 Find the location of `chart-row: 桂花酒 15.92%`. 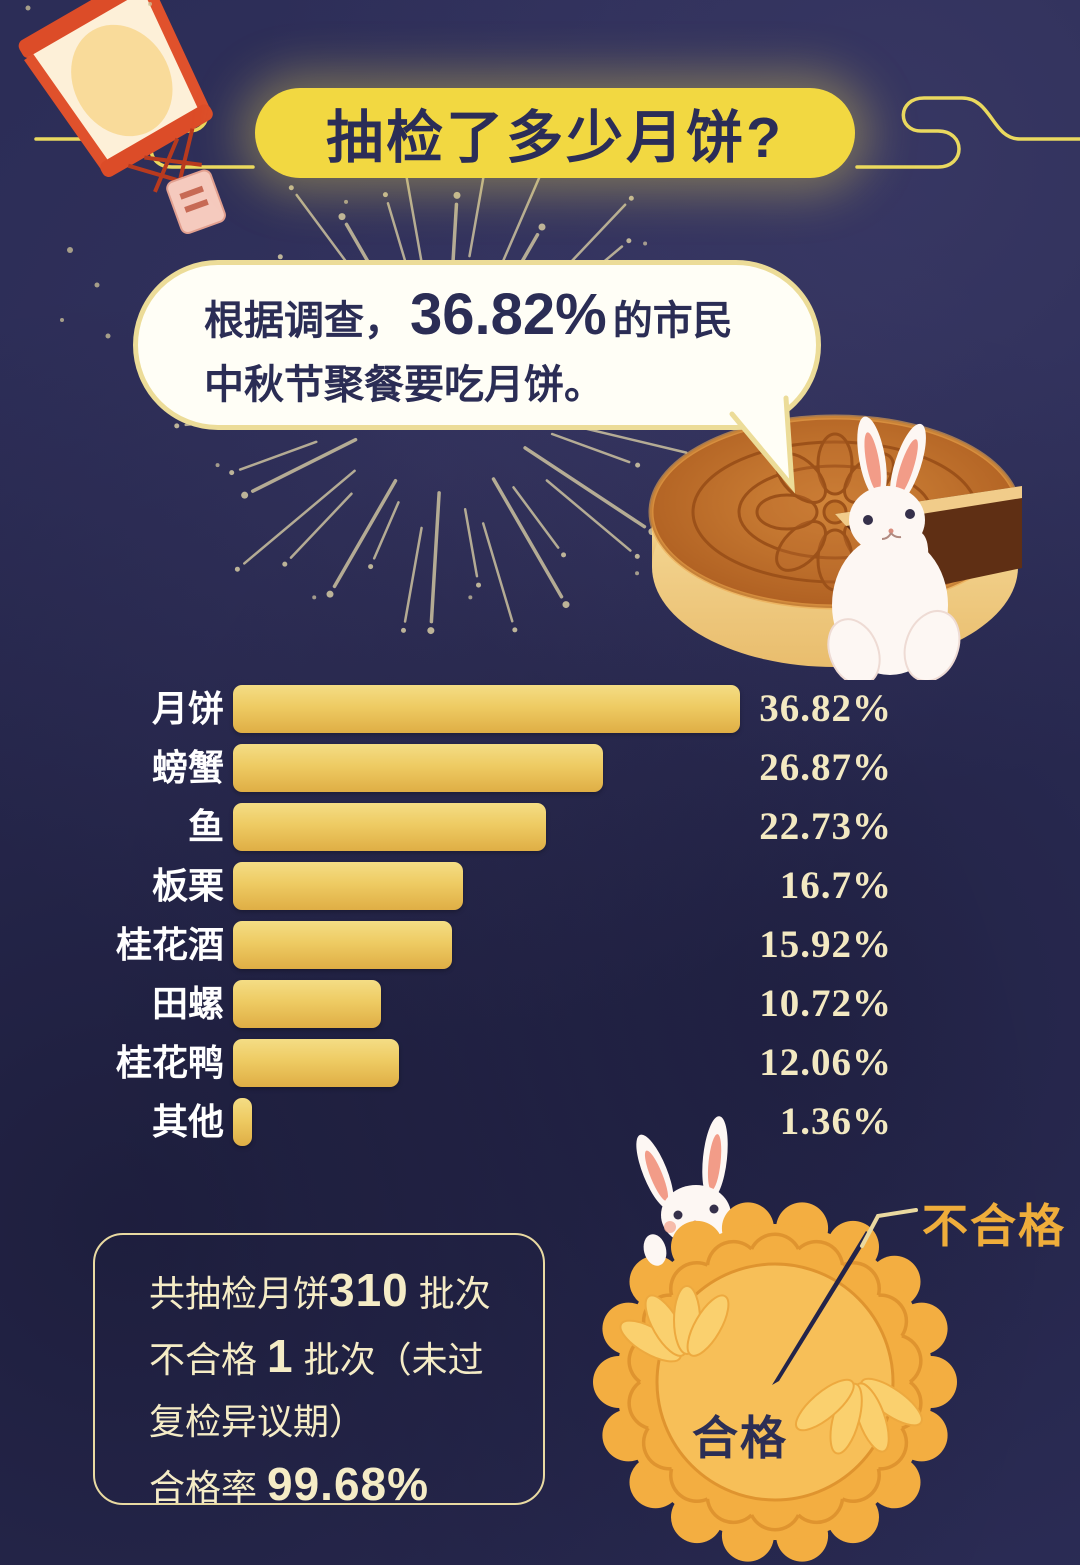

chart-row: 桂花酒 15.92% is located at coordinates (540, 945).